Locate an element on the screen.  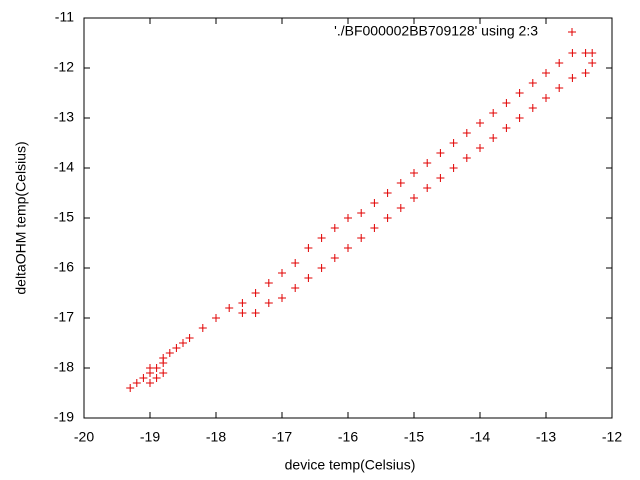
x-tick-label: -12 is located at coordinates (612, 437).